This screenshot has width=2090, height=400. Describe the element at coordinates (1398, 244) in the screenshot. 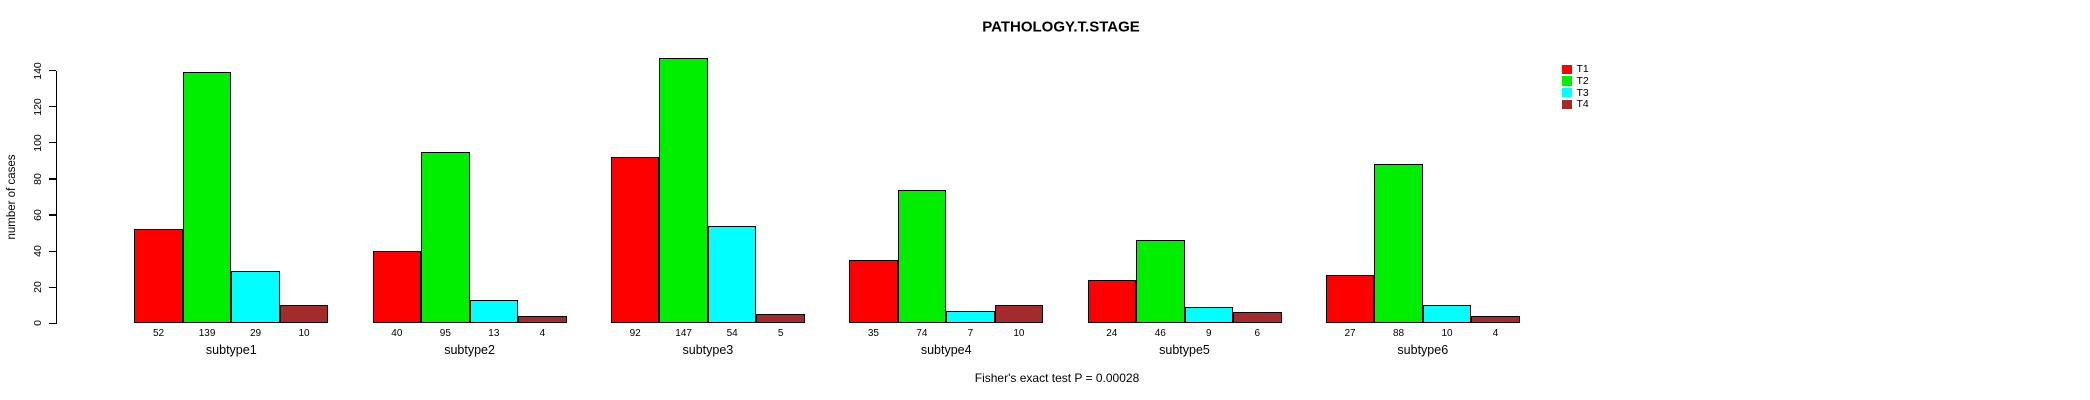

I see `bar-t2-subtype6` at that location.